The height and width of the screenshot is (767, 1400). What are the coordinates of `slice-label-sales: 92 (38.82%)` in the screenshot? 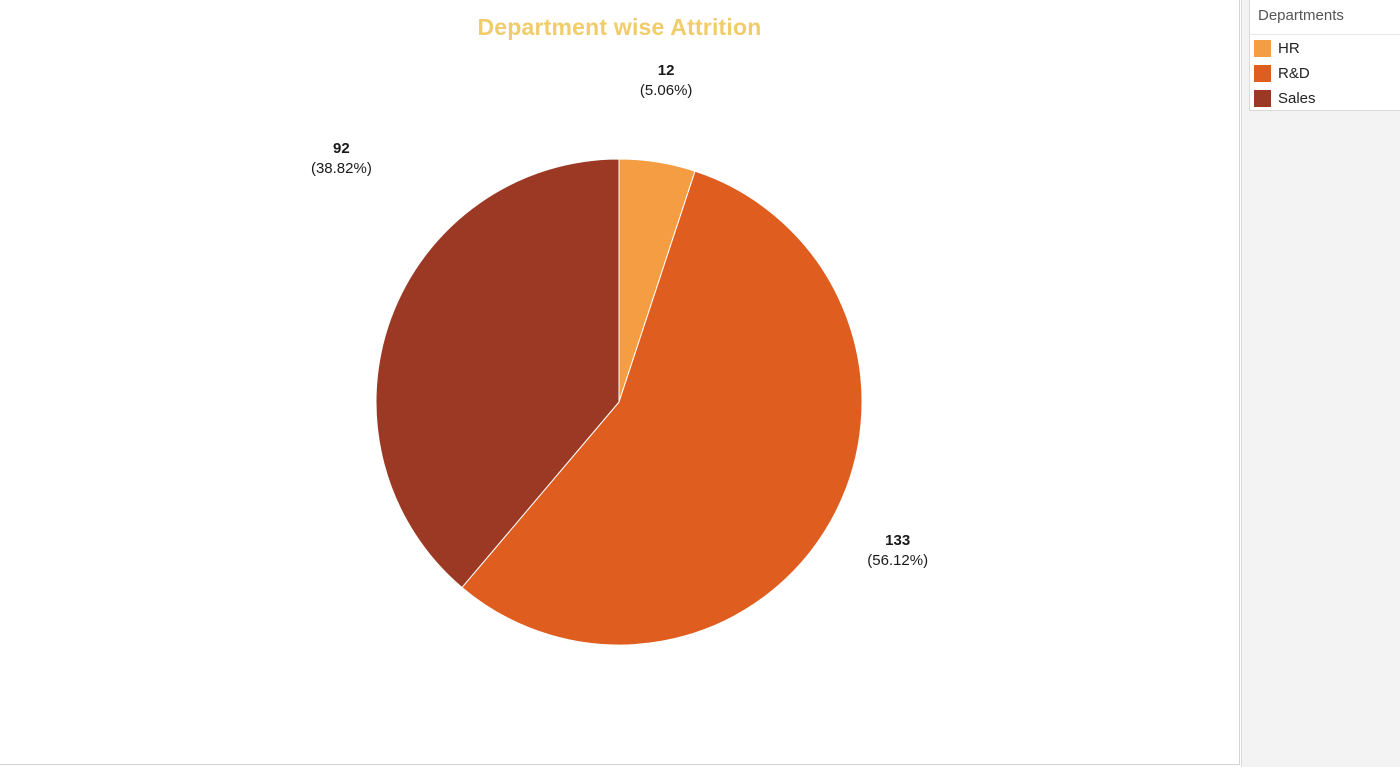 It's located at (341, 159).